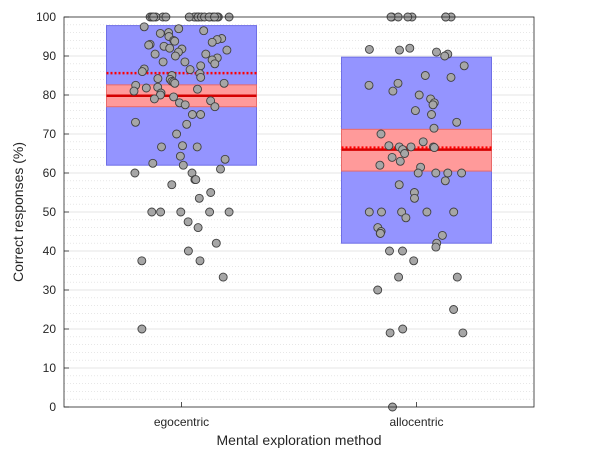 This screenshot has height=452, width=600. Describe the element at coordinates (181, 422) in the screenshot. I see `x-tick-label: egocentric` at that location.